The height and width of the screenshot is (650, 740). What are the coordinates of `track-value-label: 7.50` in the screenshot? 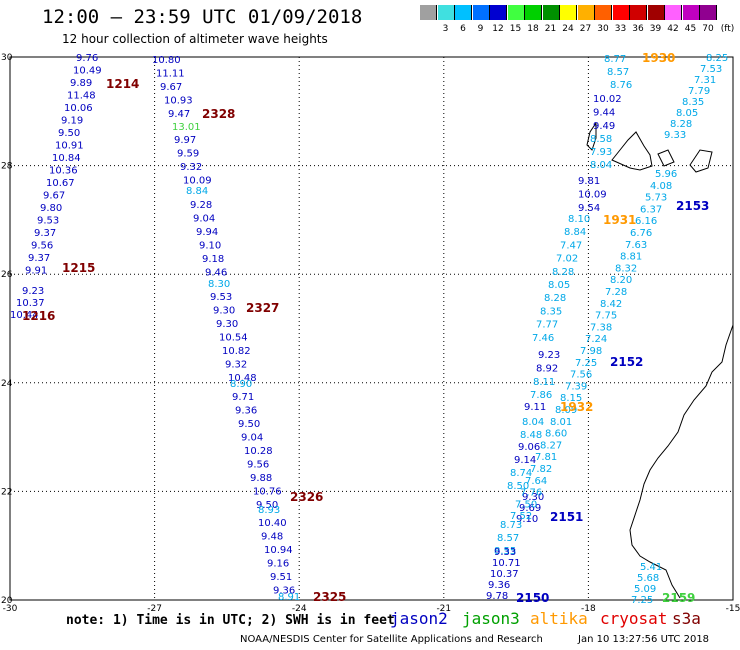 It's located at (526, 504).